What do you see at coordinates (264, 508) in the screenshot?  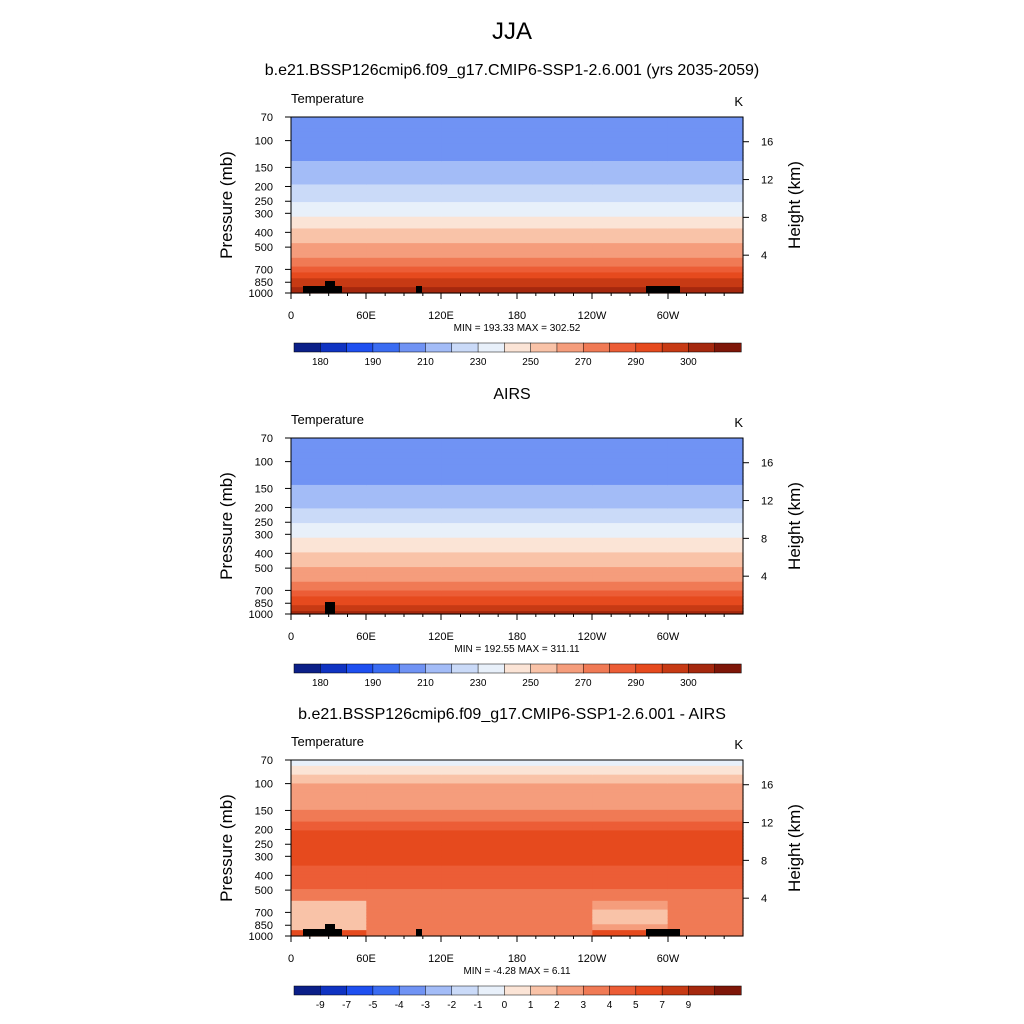 I see `pressure-tick-label: 200` at bounding box center [264, 508].